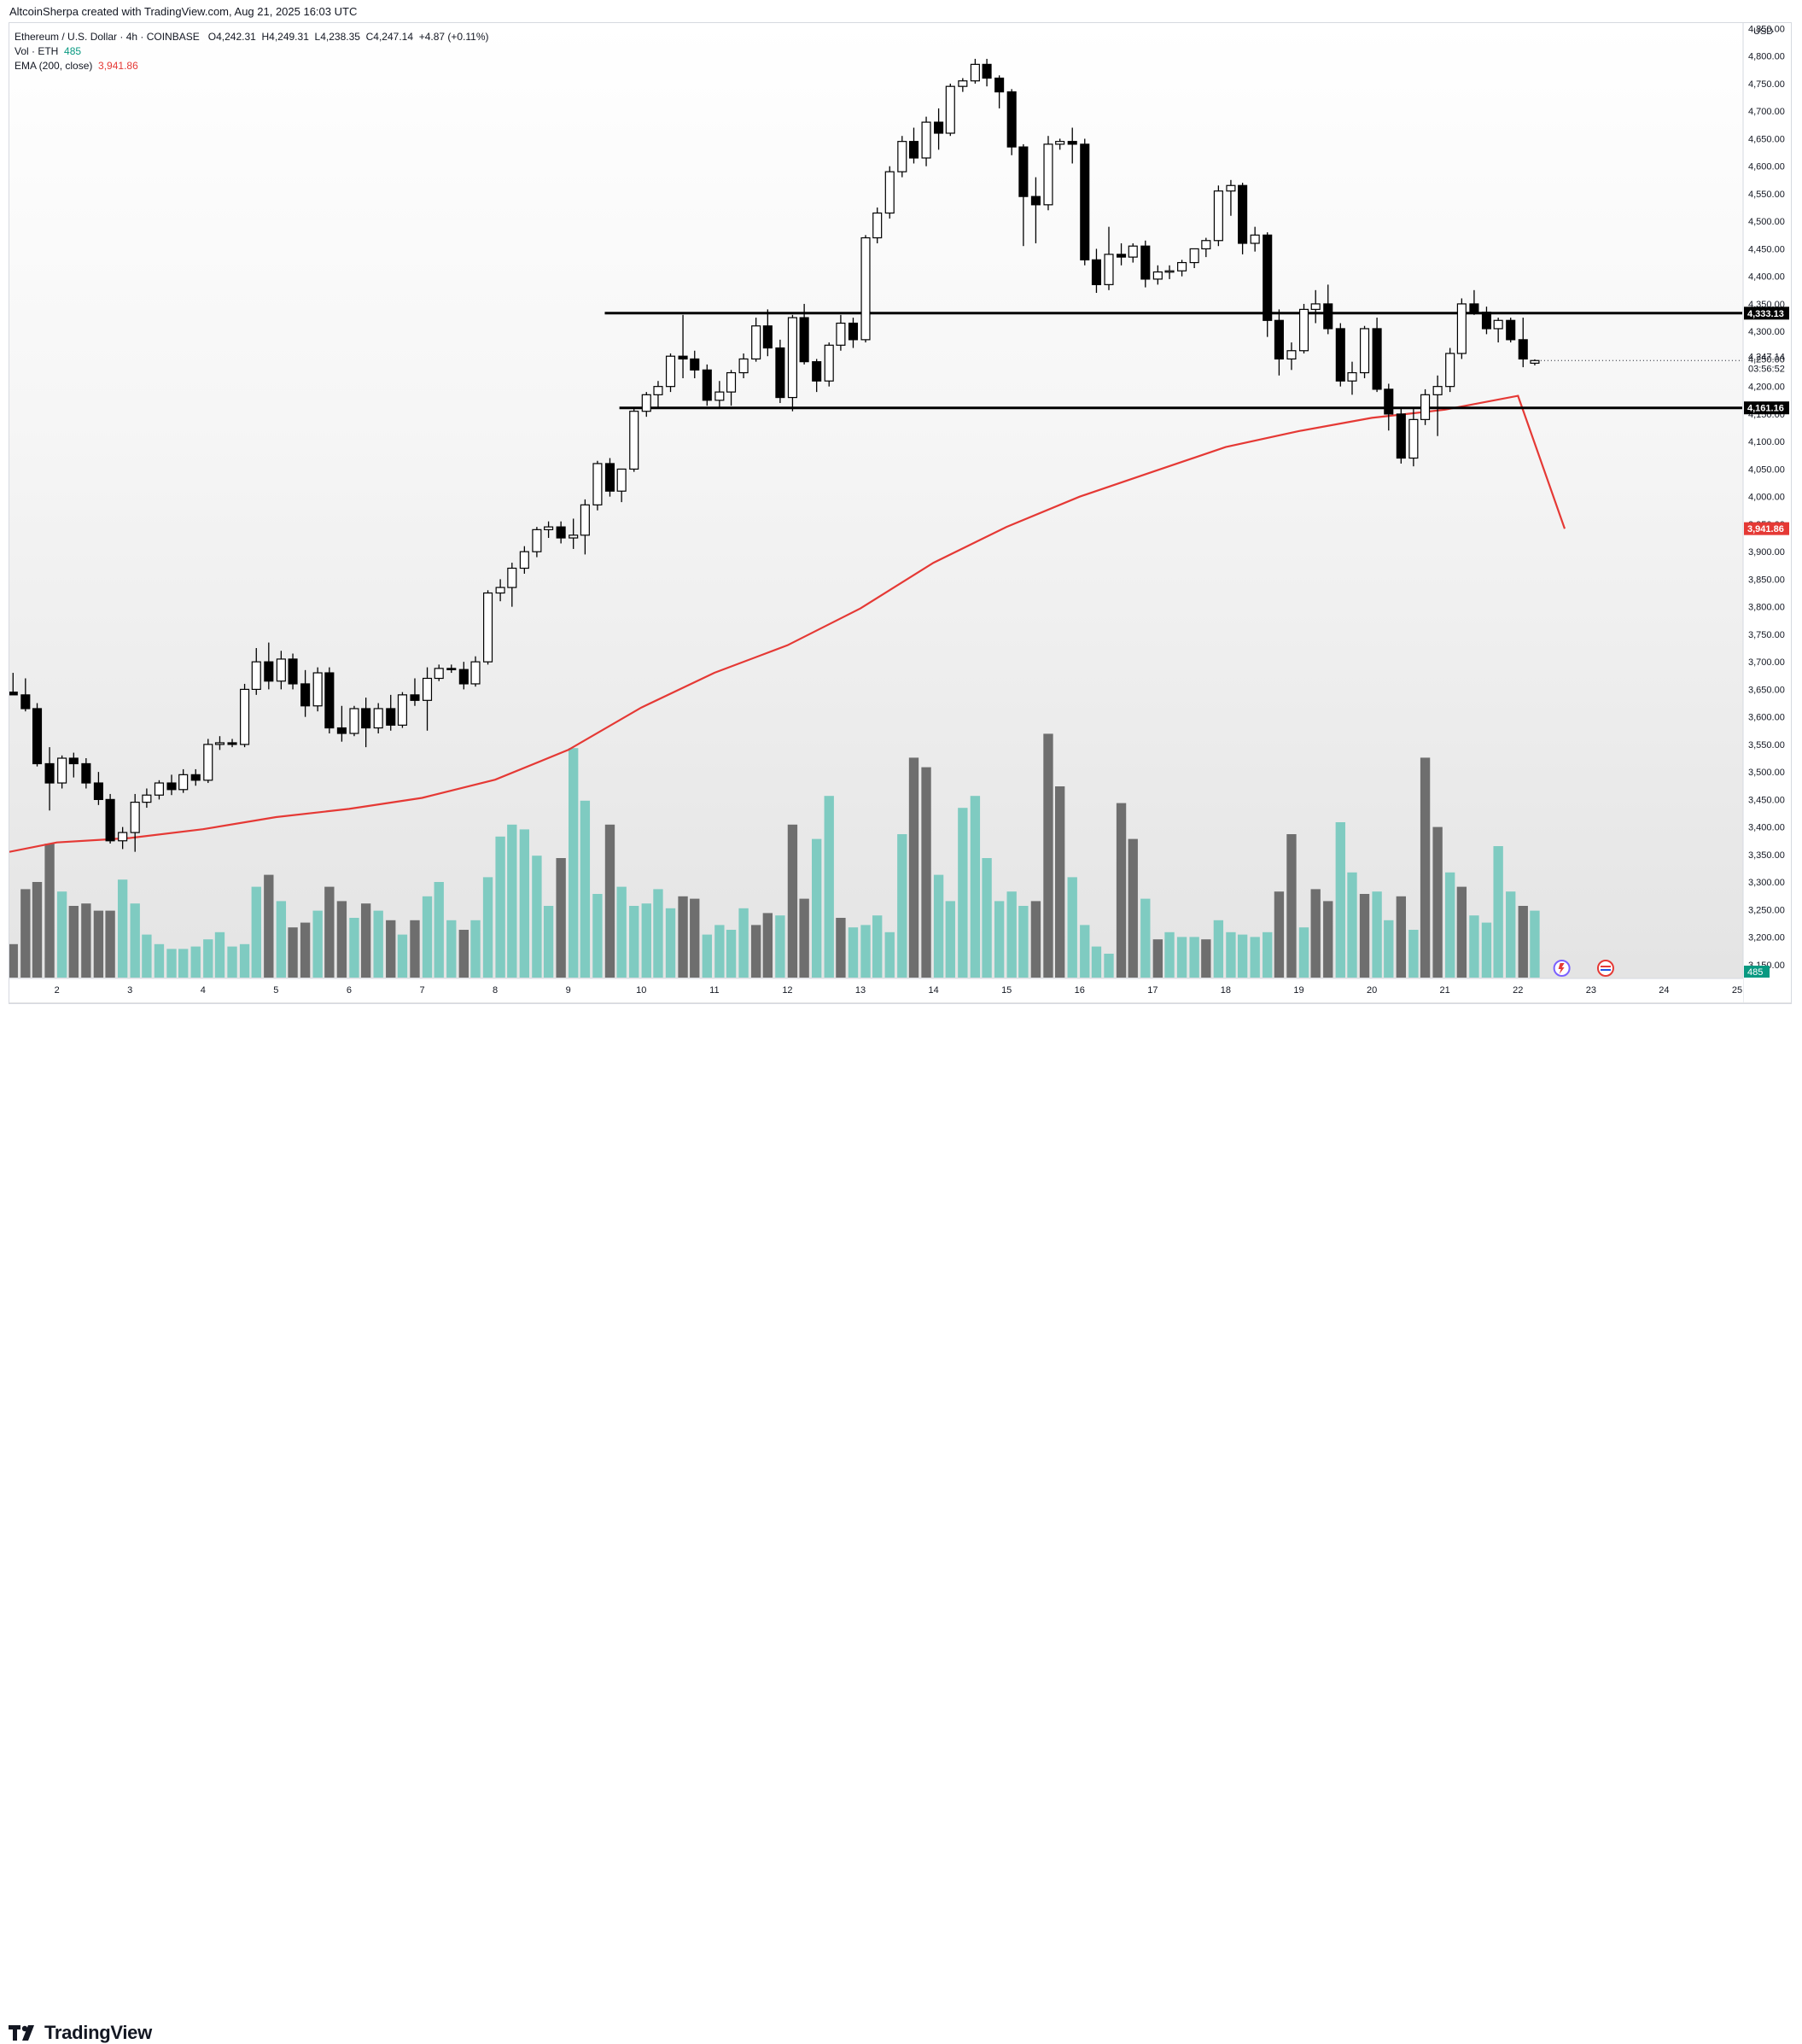 This screenshot has width=1802, height=2044. What do you see at coordinates (80, 2033) in the screenshot?
I see `tradingview-logo: TradingView` at bounding box center [80, 2033].